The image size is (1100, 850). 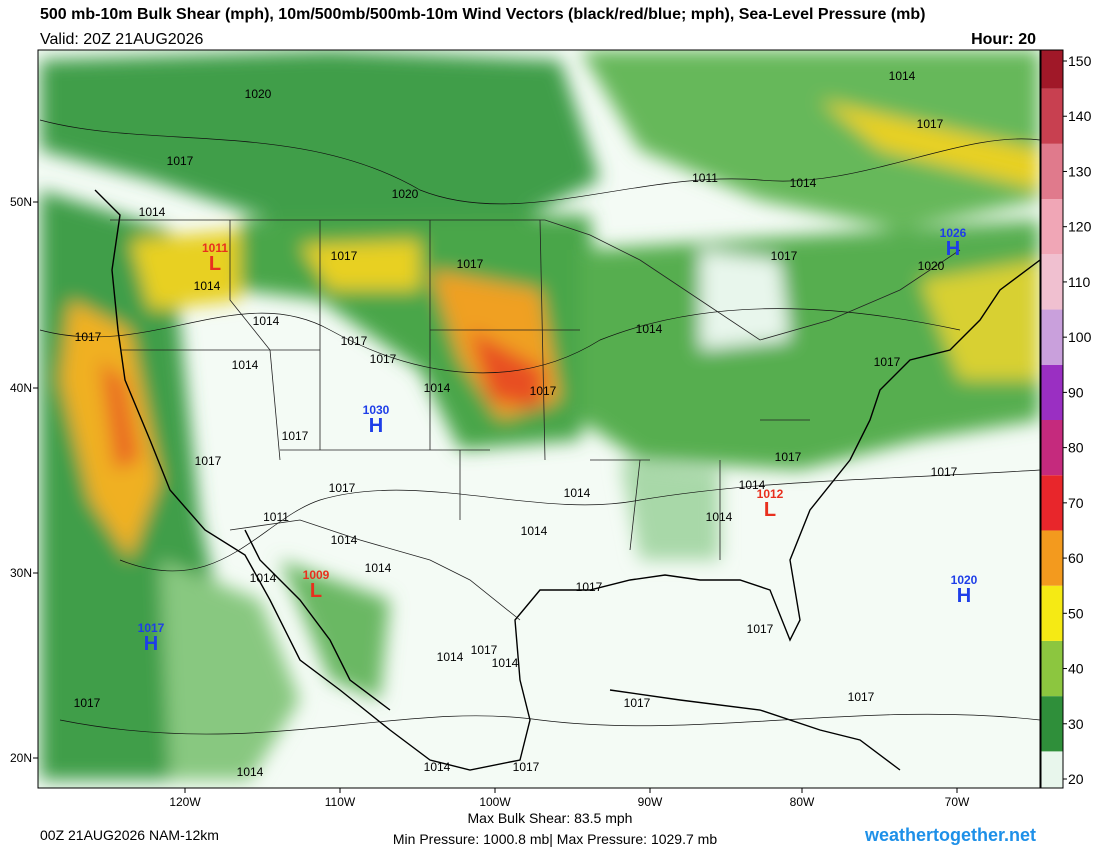 I want to click on valid-time: Valid: 20Z 21AUG2026, so click(x=121, y=39).